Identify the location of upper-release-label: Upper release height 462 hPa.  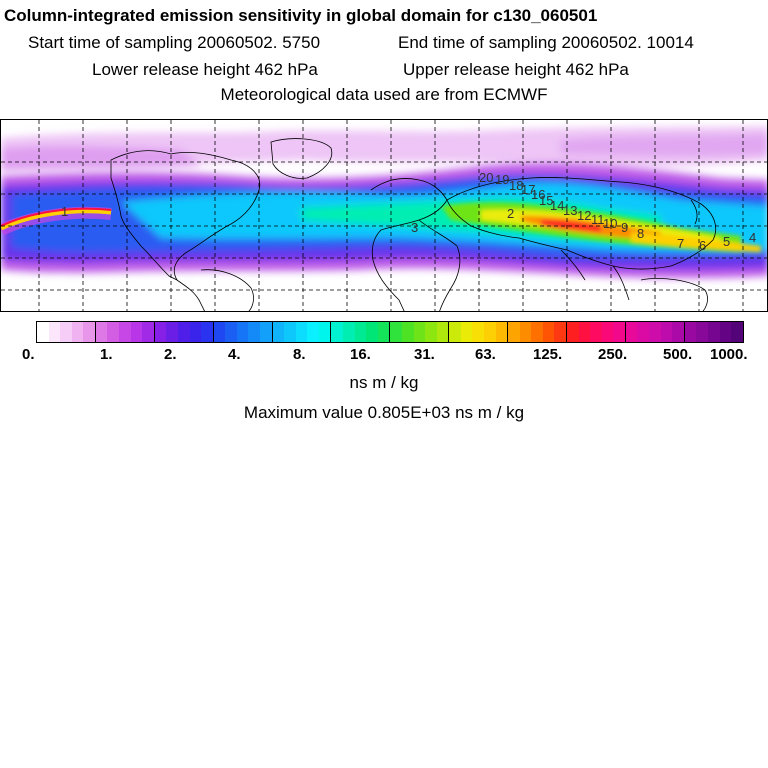
(516, 69).